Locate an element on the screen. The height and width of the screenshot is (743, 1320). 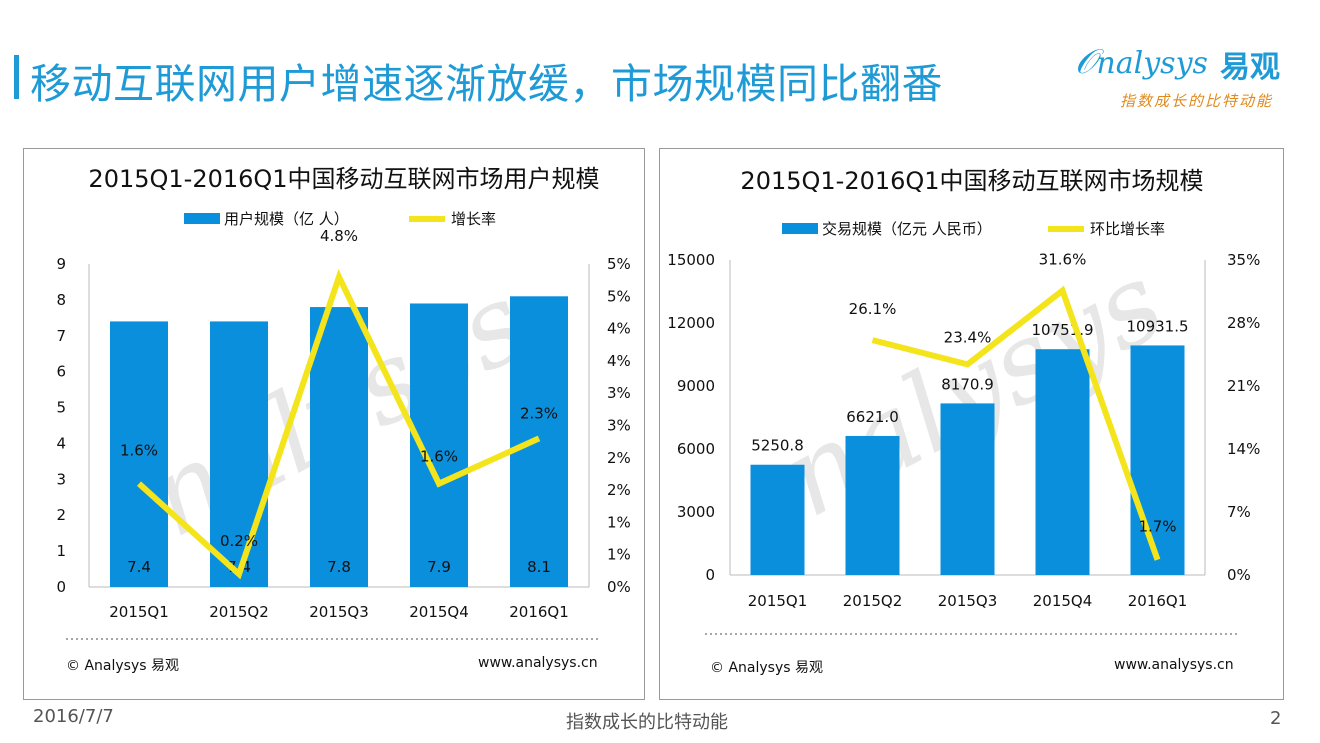
legend-line-label: 环比增长率 is located at coordinates (1127, 229).